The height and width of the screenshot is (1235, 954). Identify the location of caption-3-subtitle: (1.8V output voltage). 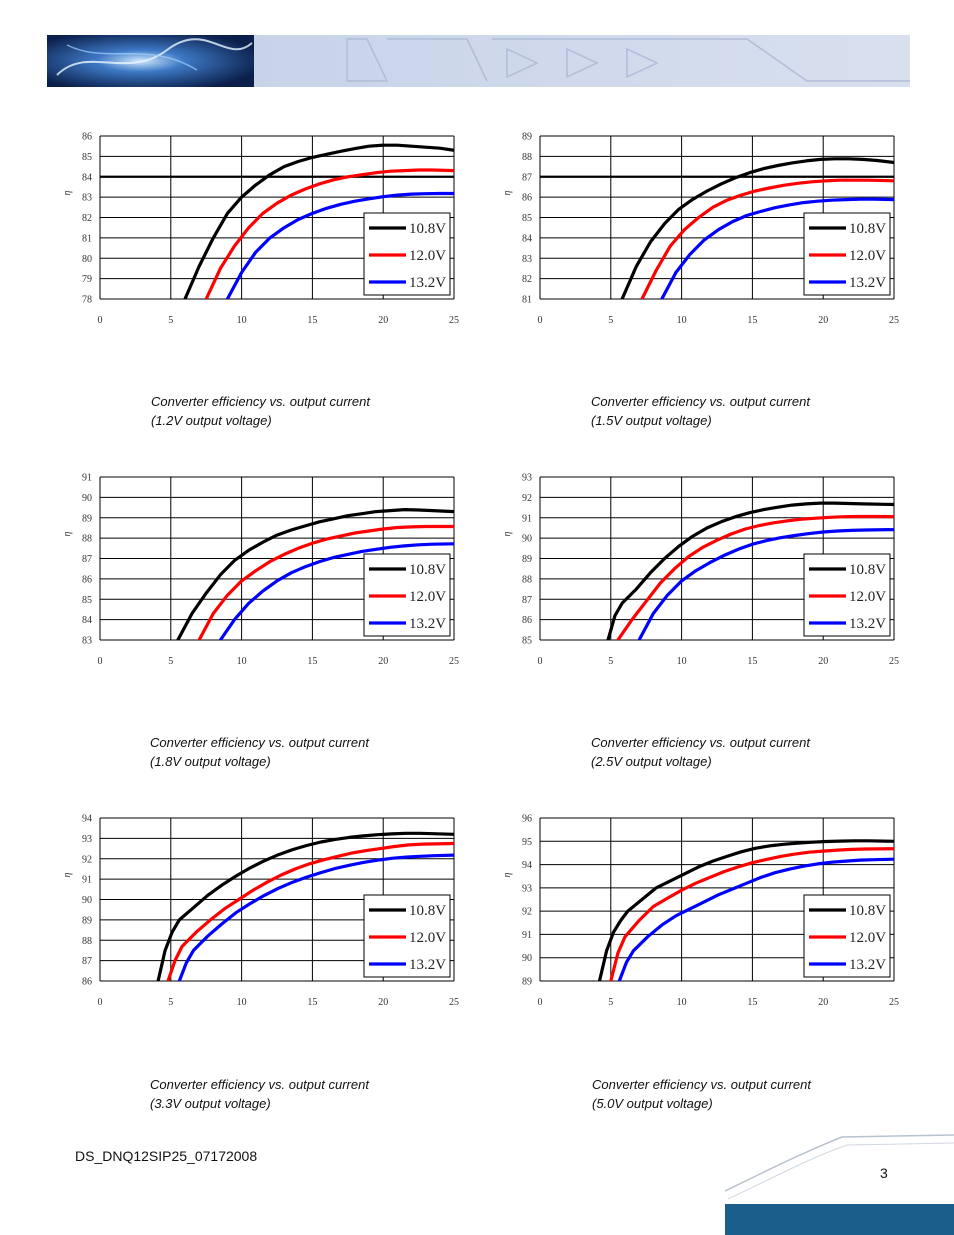
(210, 761).